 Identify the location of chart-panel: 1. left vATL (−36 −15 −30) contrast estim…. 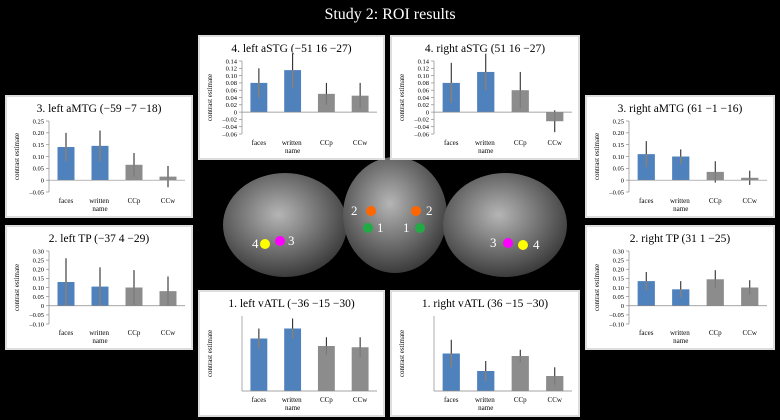
(291, 353).